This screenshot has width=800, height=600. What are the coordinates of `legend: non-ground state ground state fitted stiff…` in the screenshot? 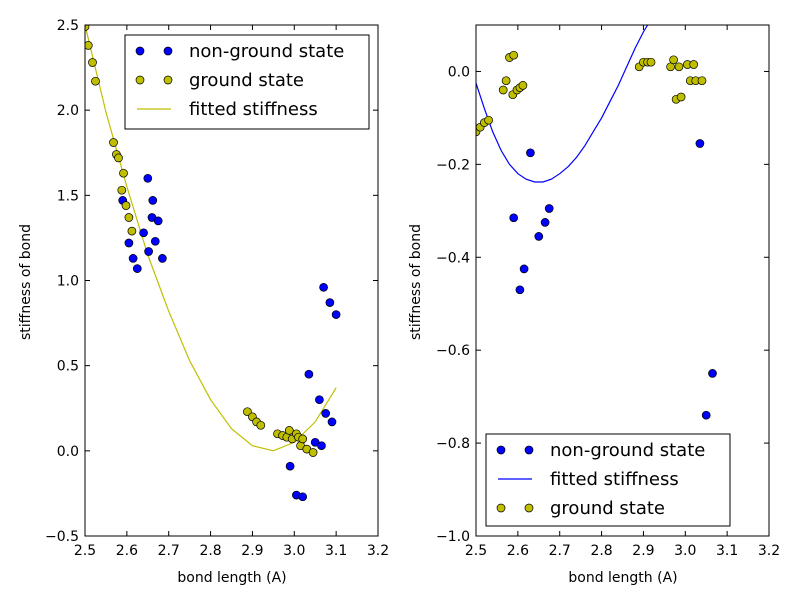 It's located at (247, 82).